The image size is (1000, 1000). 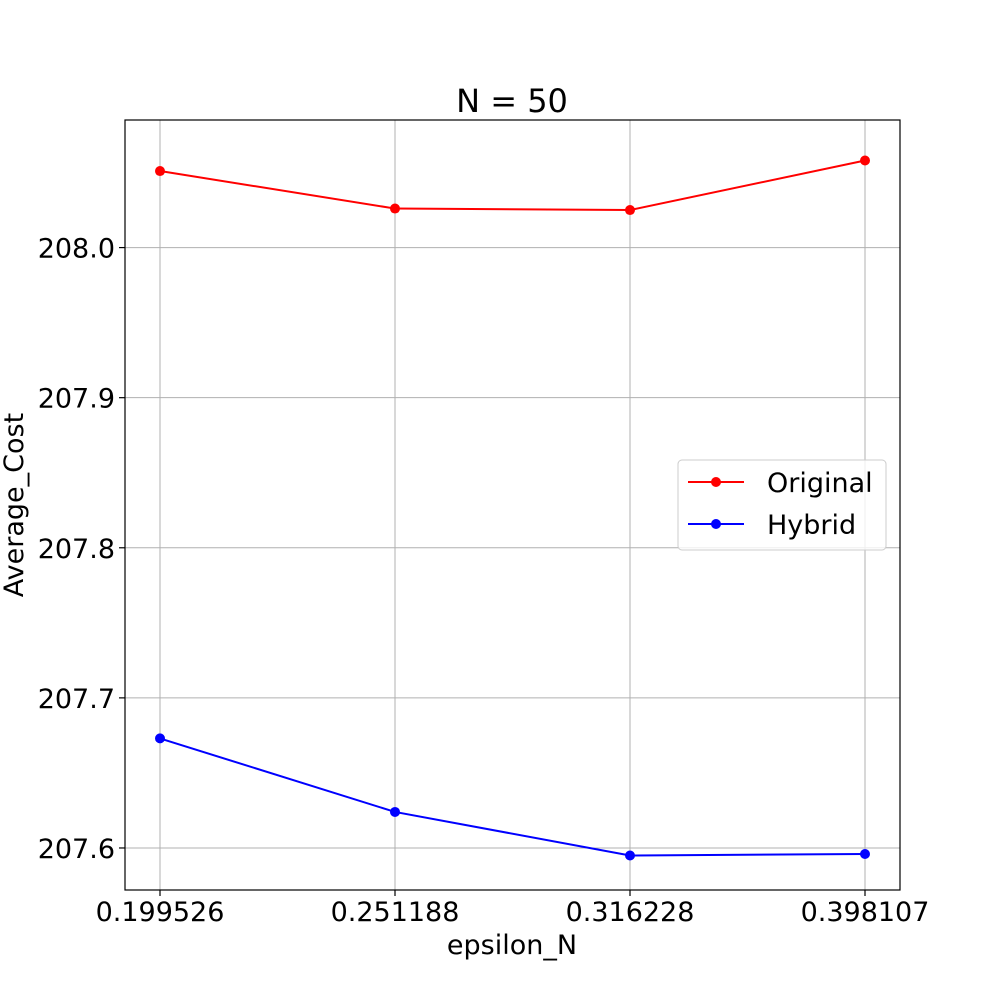 What do you see at coordinates (782, 505) in the screenshot?
I see `legend: Original Hybrid` at bounding box center [782, 505].